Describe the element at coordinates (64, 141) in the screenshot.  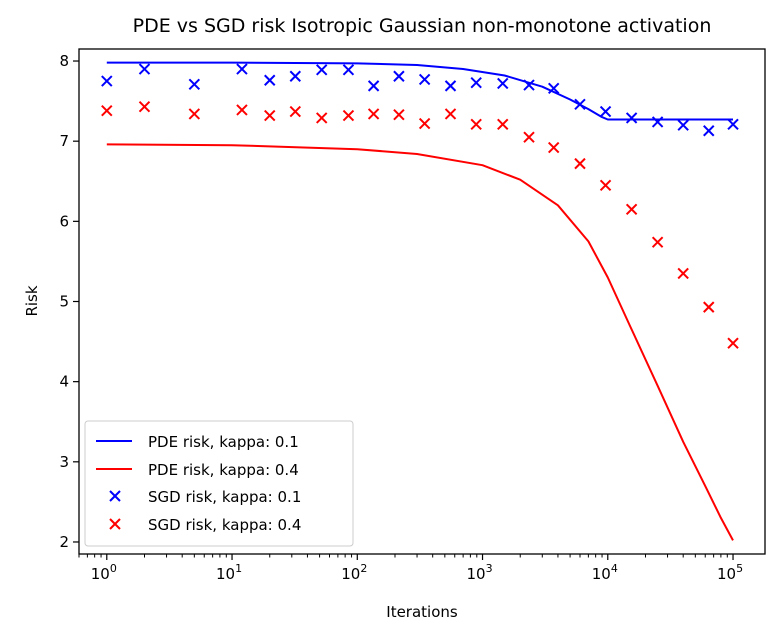
I see `y-tick-label: 7` at that location.